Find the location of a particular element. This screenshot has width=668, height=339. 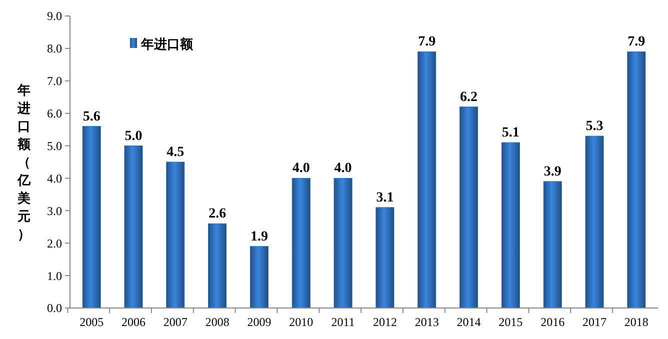

text: 4.5 is located at coordinates (175, 152).